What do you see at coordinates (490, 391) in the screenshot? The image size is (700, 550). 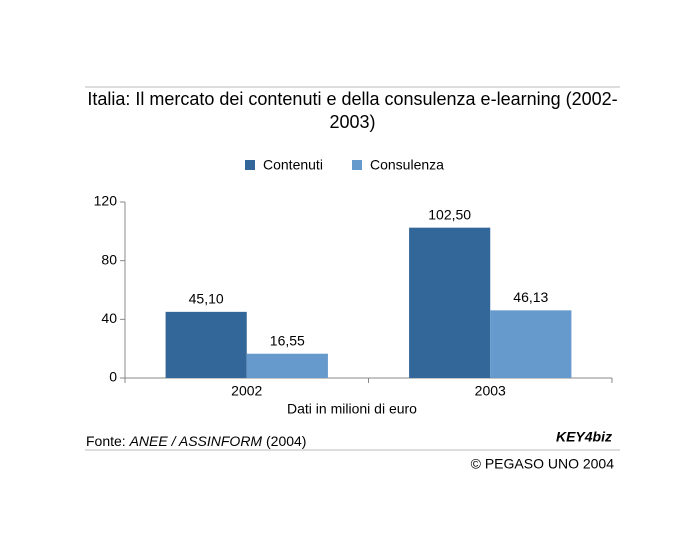 I see `x-tick-label: 2003` at bounding box center [490, 391].